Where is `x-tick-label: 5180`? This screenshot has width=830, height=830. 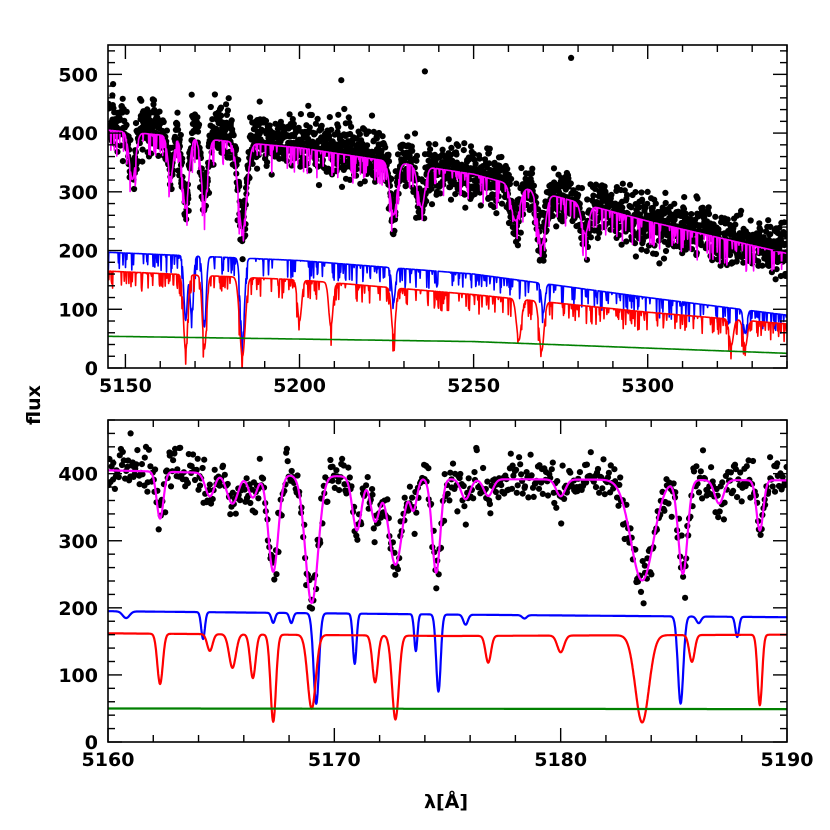
x-tick-label: 5180 is located at coordinates (560, 760).